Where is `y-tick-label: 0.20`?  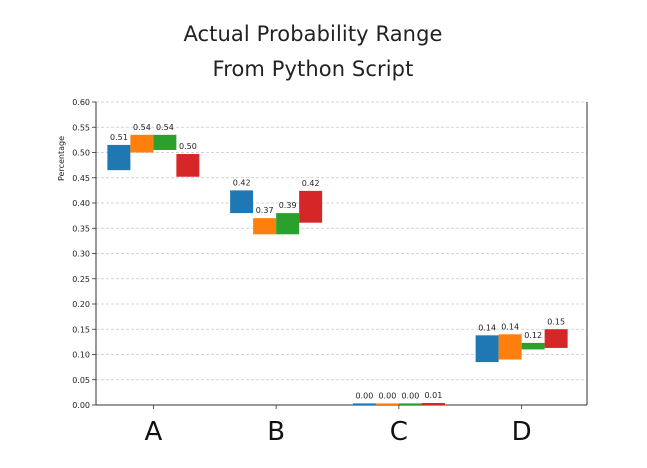
y-tick-label: 0.20 is located at coordinates (81, 304).